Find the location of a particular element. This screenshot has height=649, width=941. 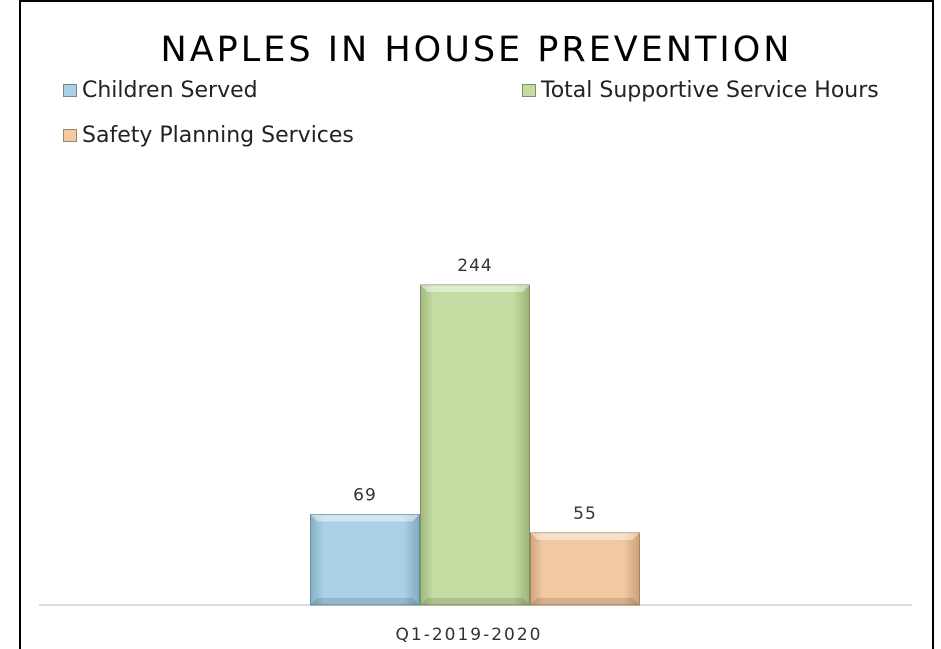

bar-rect-children-served is located at coordinates (365, 560).